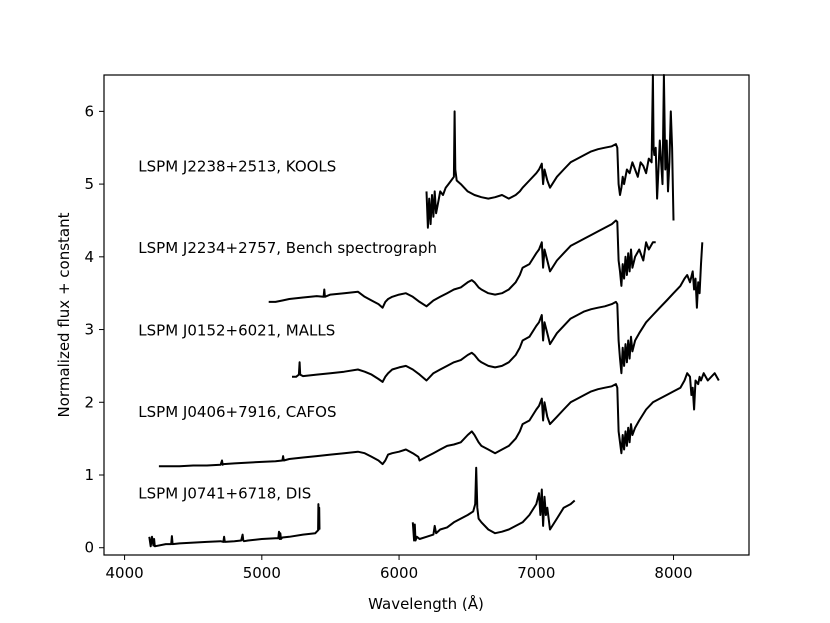 The width and height of the screenshot is (830, 623). Describe the element at coordinates (262, 573) in the screenshot. I see `x-tick-label: 5000` at that location.